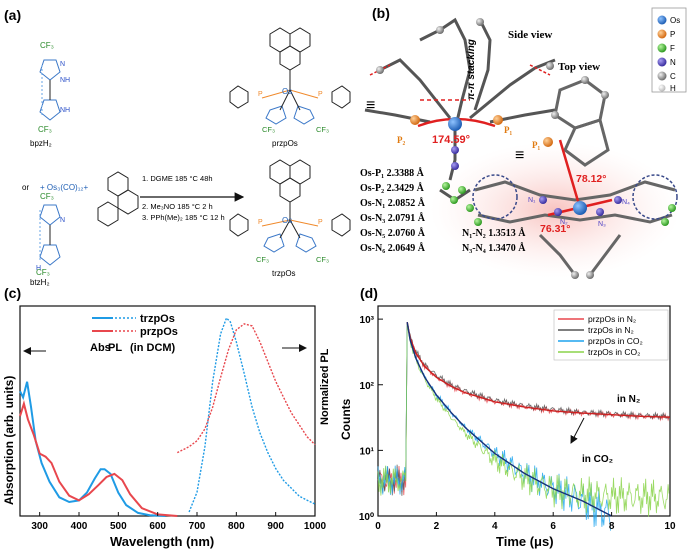  Describe the element at coordinates (153, 348) in the screenshot. I see `legend-c-note: (in DCM)` at that location.